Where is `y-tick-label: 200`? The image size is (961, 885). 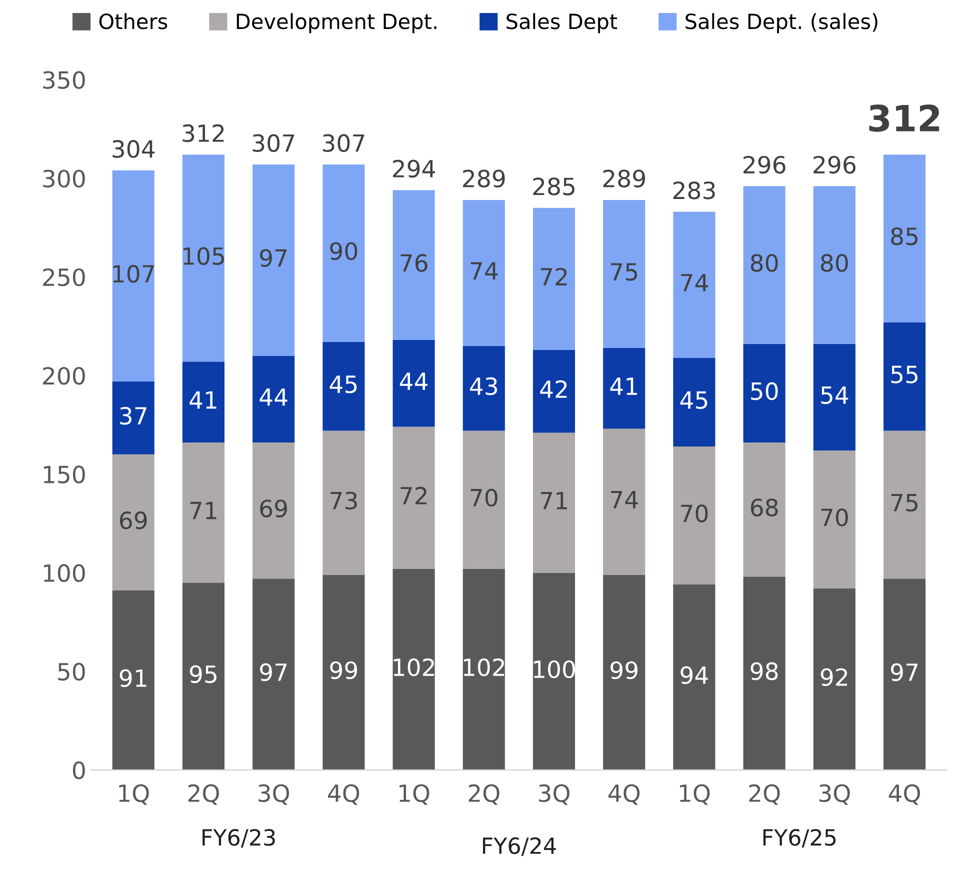
y-tick-label: 200 is located at coordinates (64, 375).